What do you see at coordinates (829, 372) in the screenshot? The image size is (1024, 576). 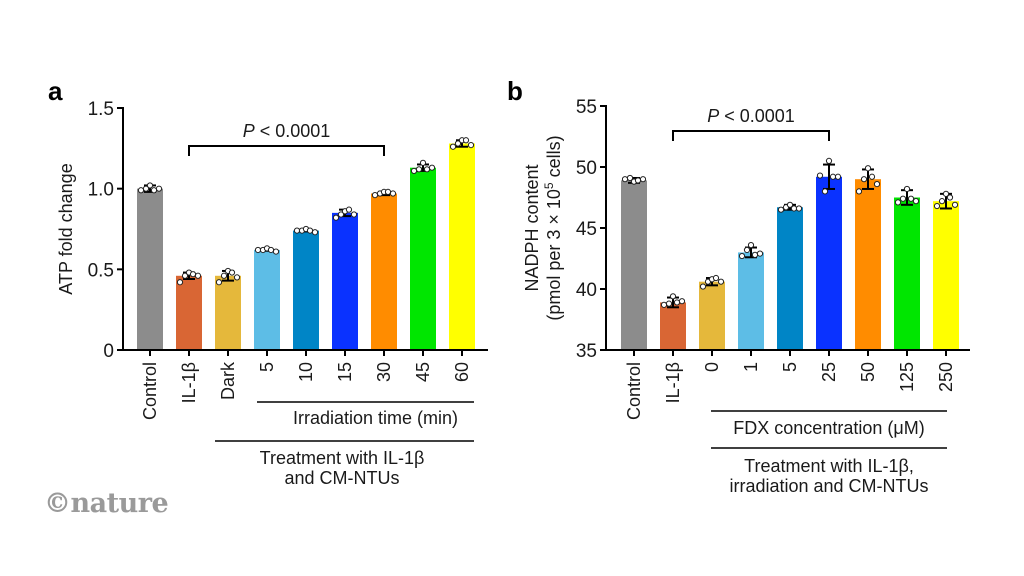 I see `x-tick-label: 25` at bounding box center [829, 372].